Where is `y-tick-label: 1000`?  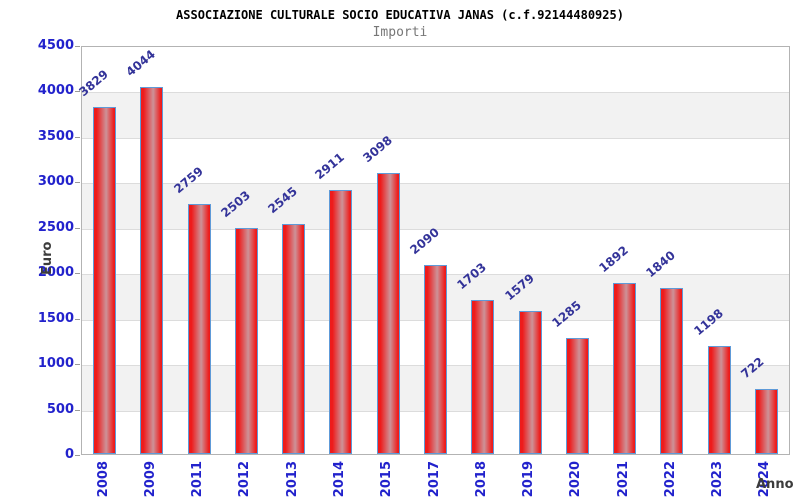
y-tick-label: 1000 is located at coordinates (55, 364).